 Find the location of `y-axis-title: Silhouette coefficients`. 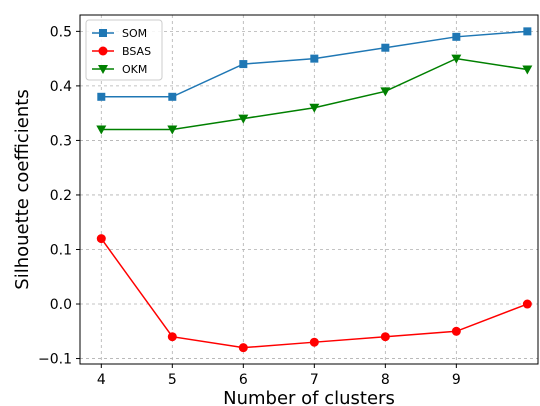

y-axis-title: Silhouette coefficients is located at coordinates (22, 189).